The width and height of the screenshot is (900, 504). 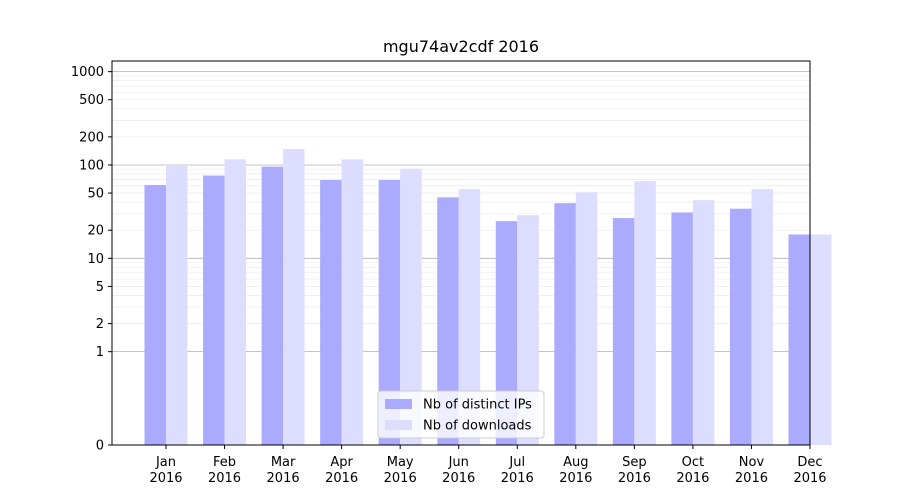 I want to click on x-tick-label-month: Mar, so click(x=283, y=462).